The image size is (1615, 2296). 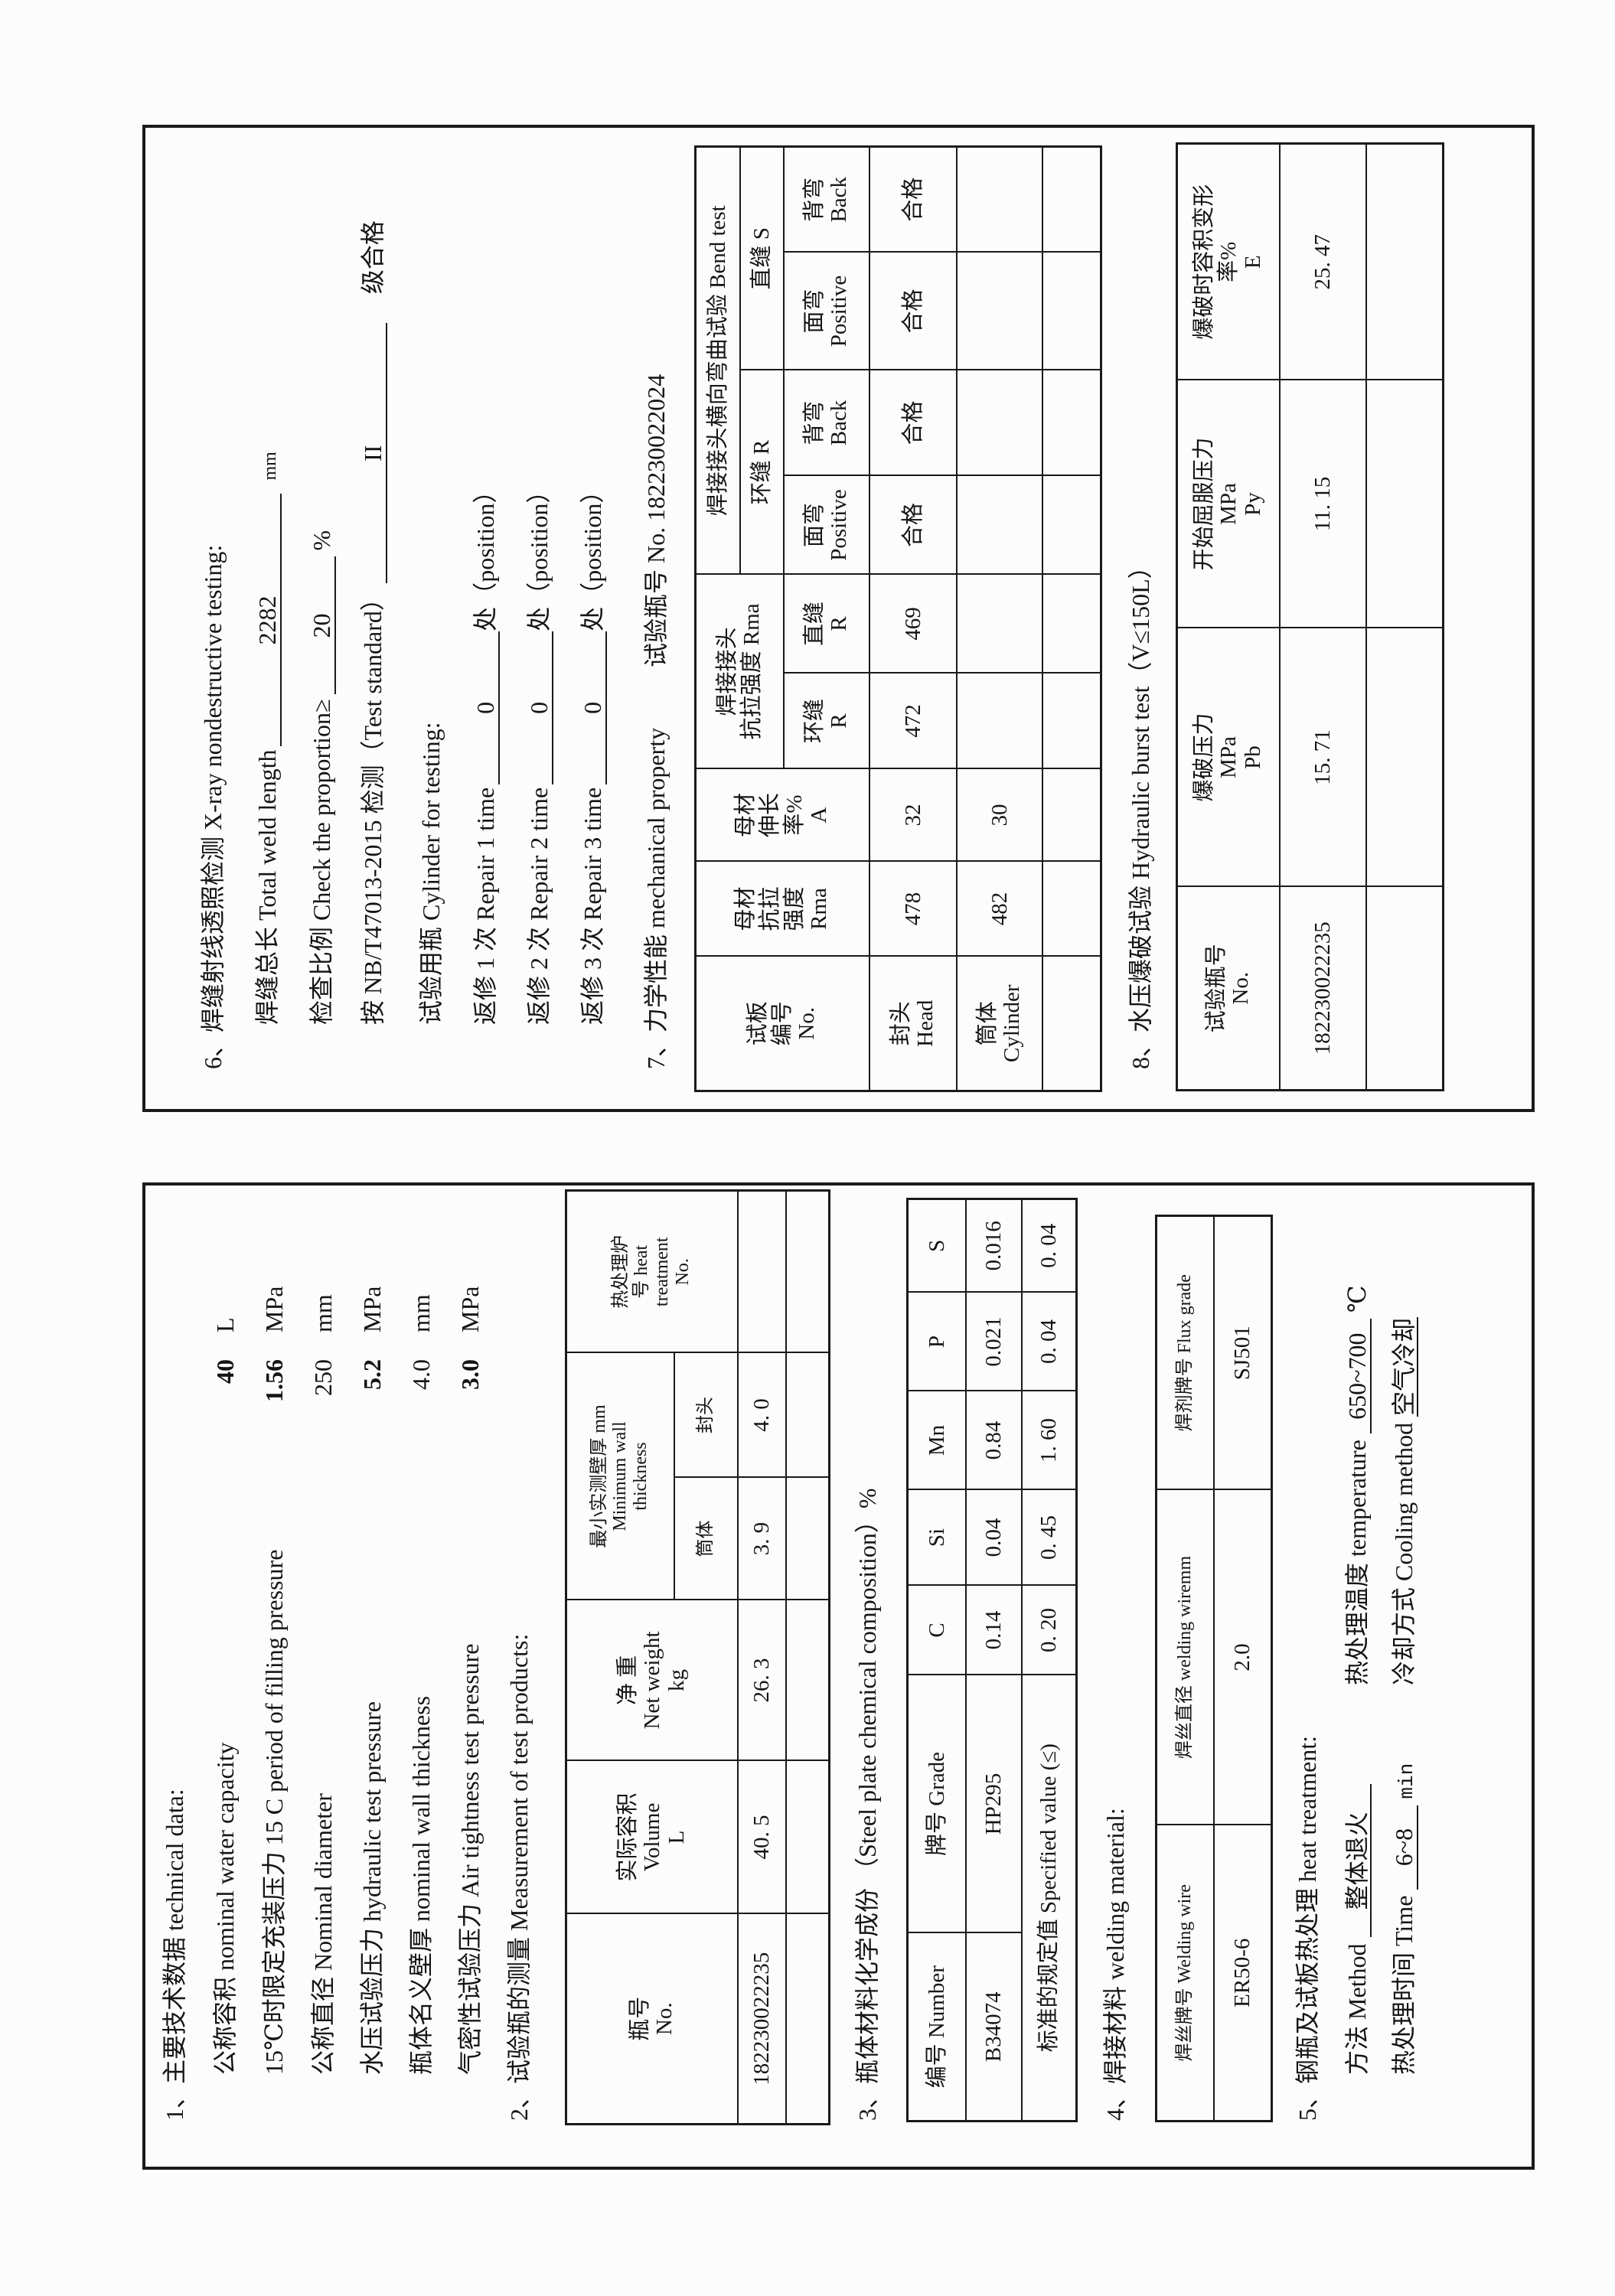 I want to click on cell: 0.021, so click(x=993, y=1341).